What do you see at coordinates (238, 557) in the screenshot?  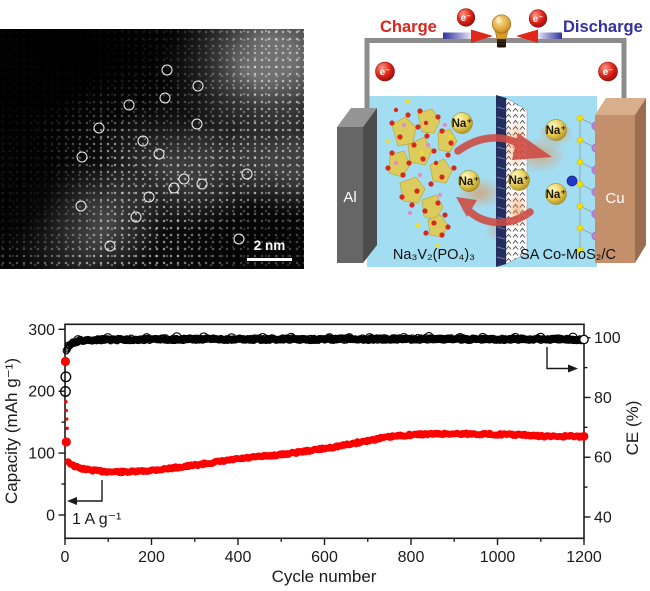 I see `svg-text: 400` at bounding box center [238, 557].